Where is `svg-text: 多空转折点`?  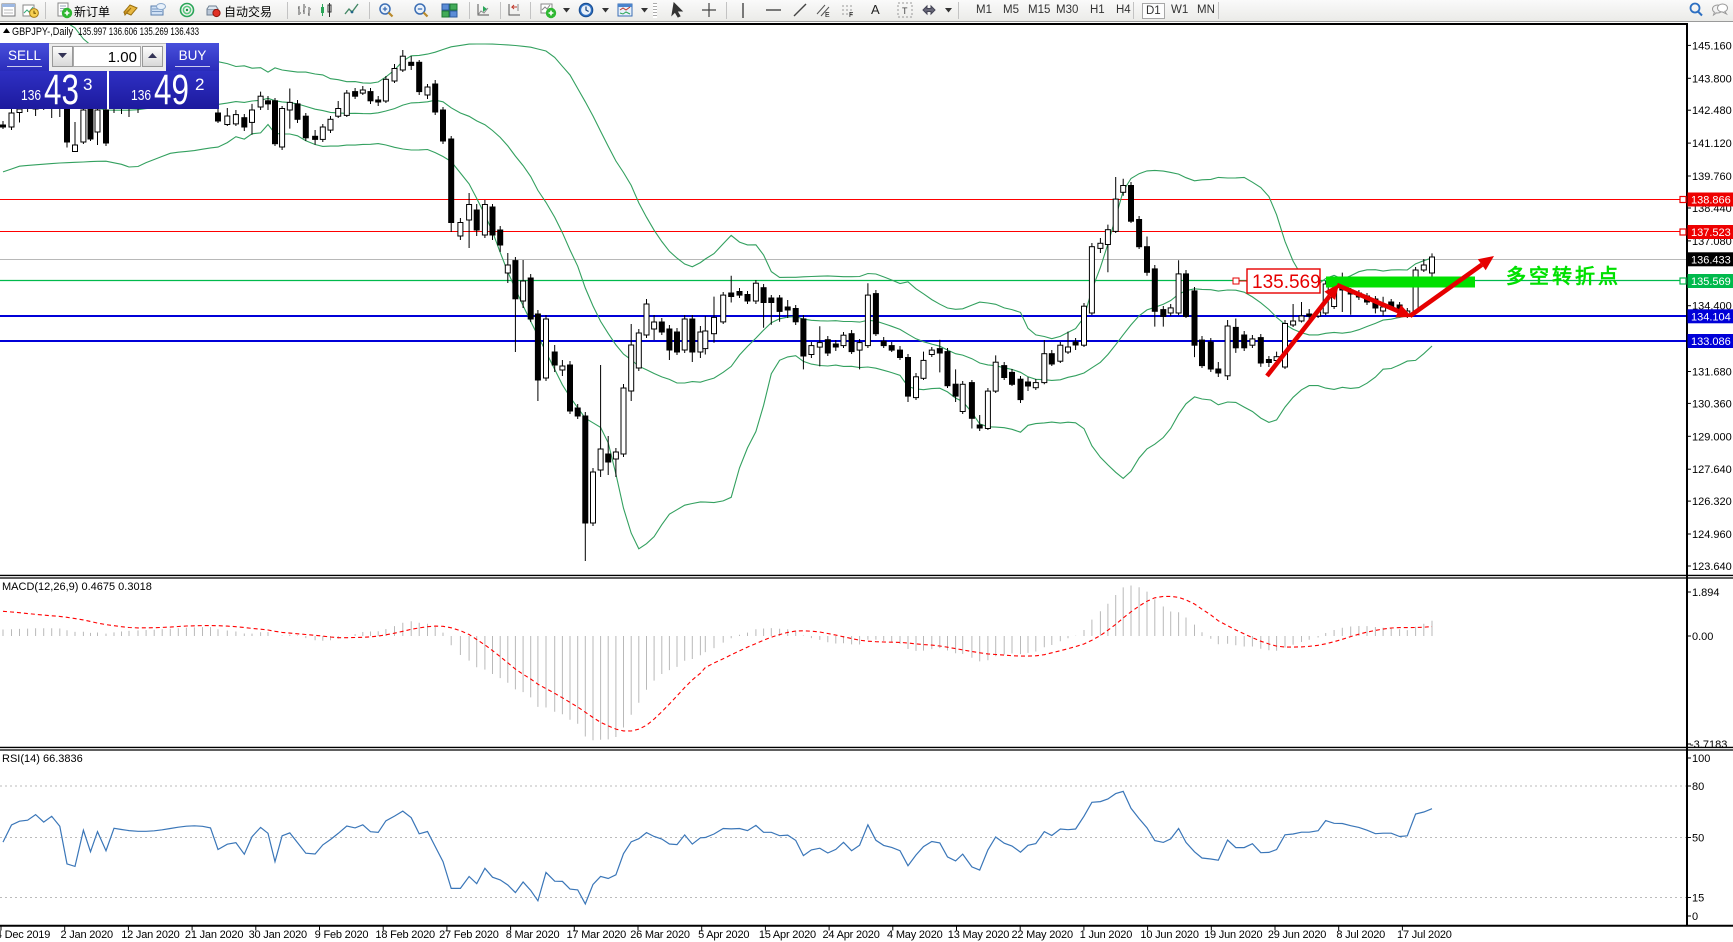 svg-text: 多空转折点 is located at coordinates (1563, 276).